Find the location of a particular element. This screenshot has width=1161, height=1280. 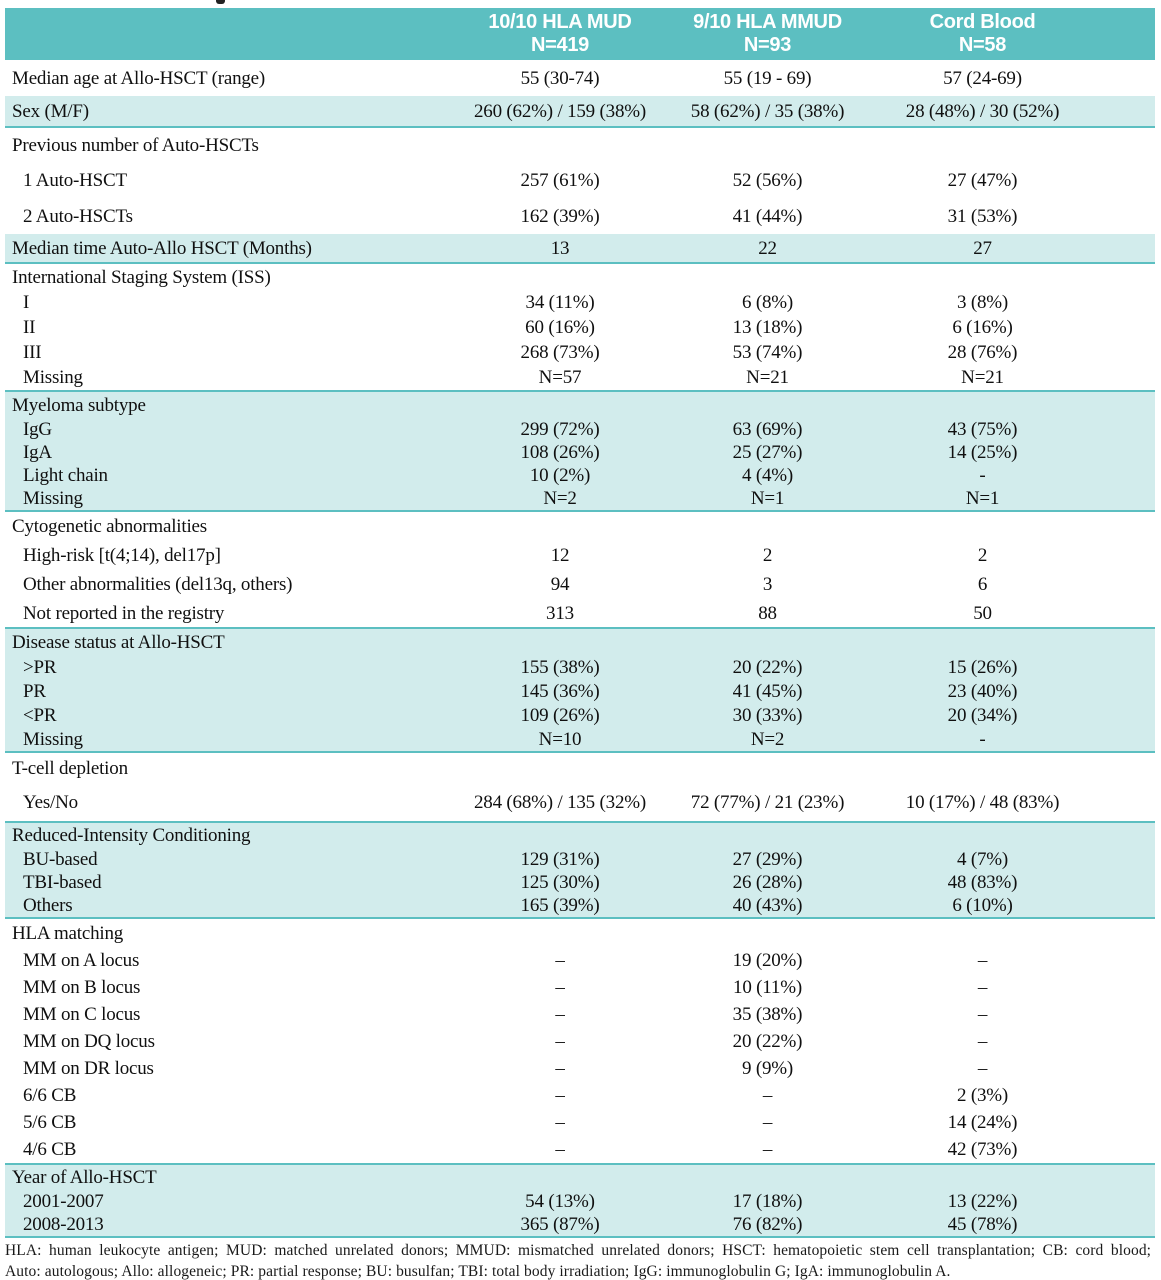

row-label: Median time Auto-Allo HSCT (Months) is located at coordinates (162, 248).